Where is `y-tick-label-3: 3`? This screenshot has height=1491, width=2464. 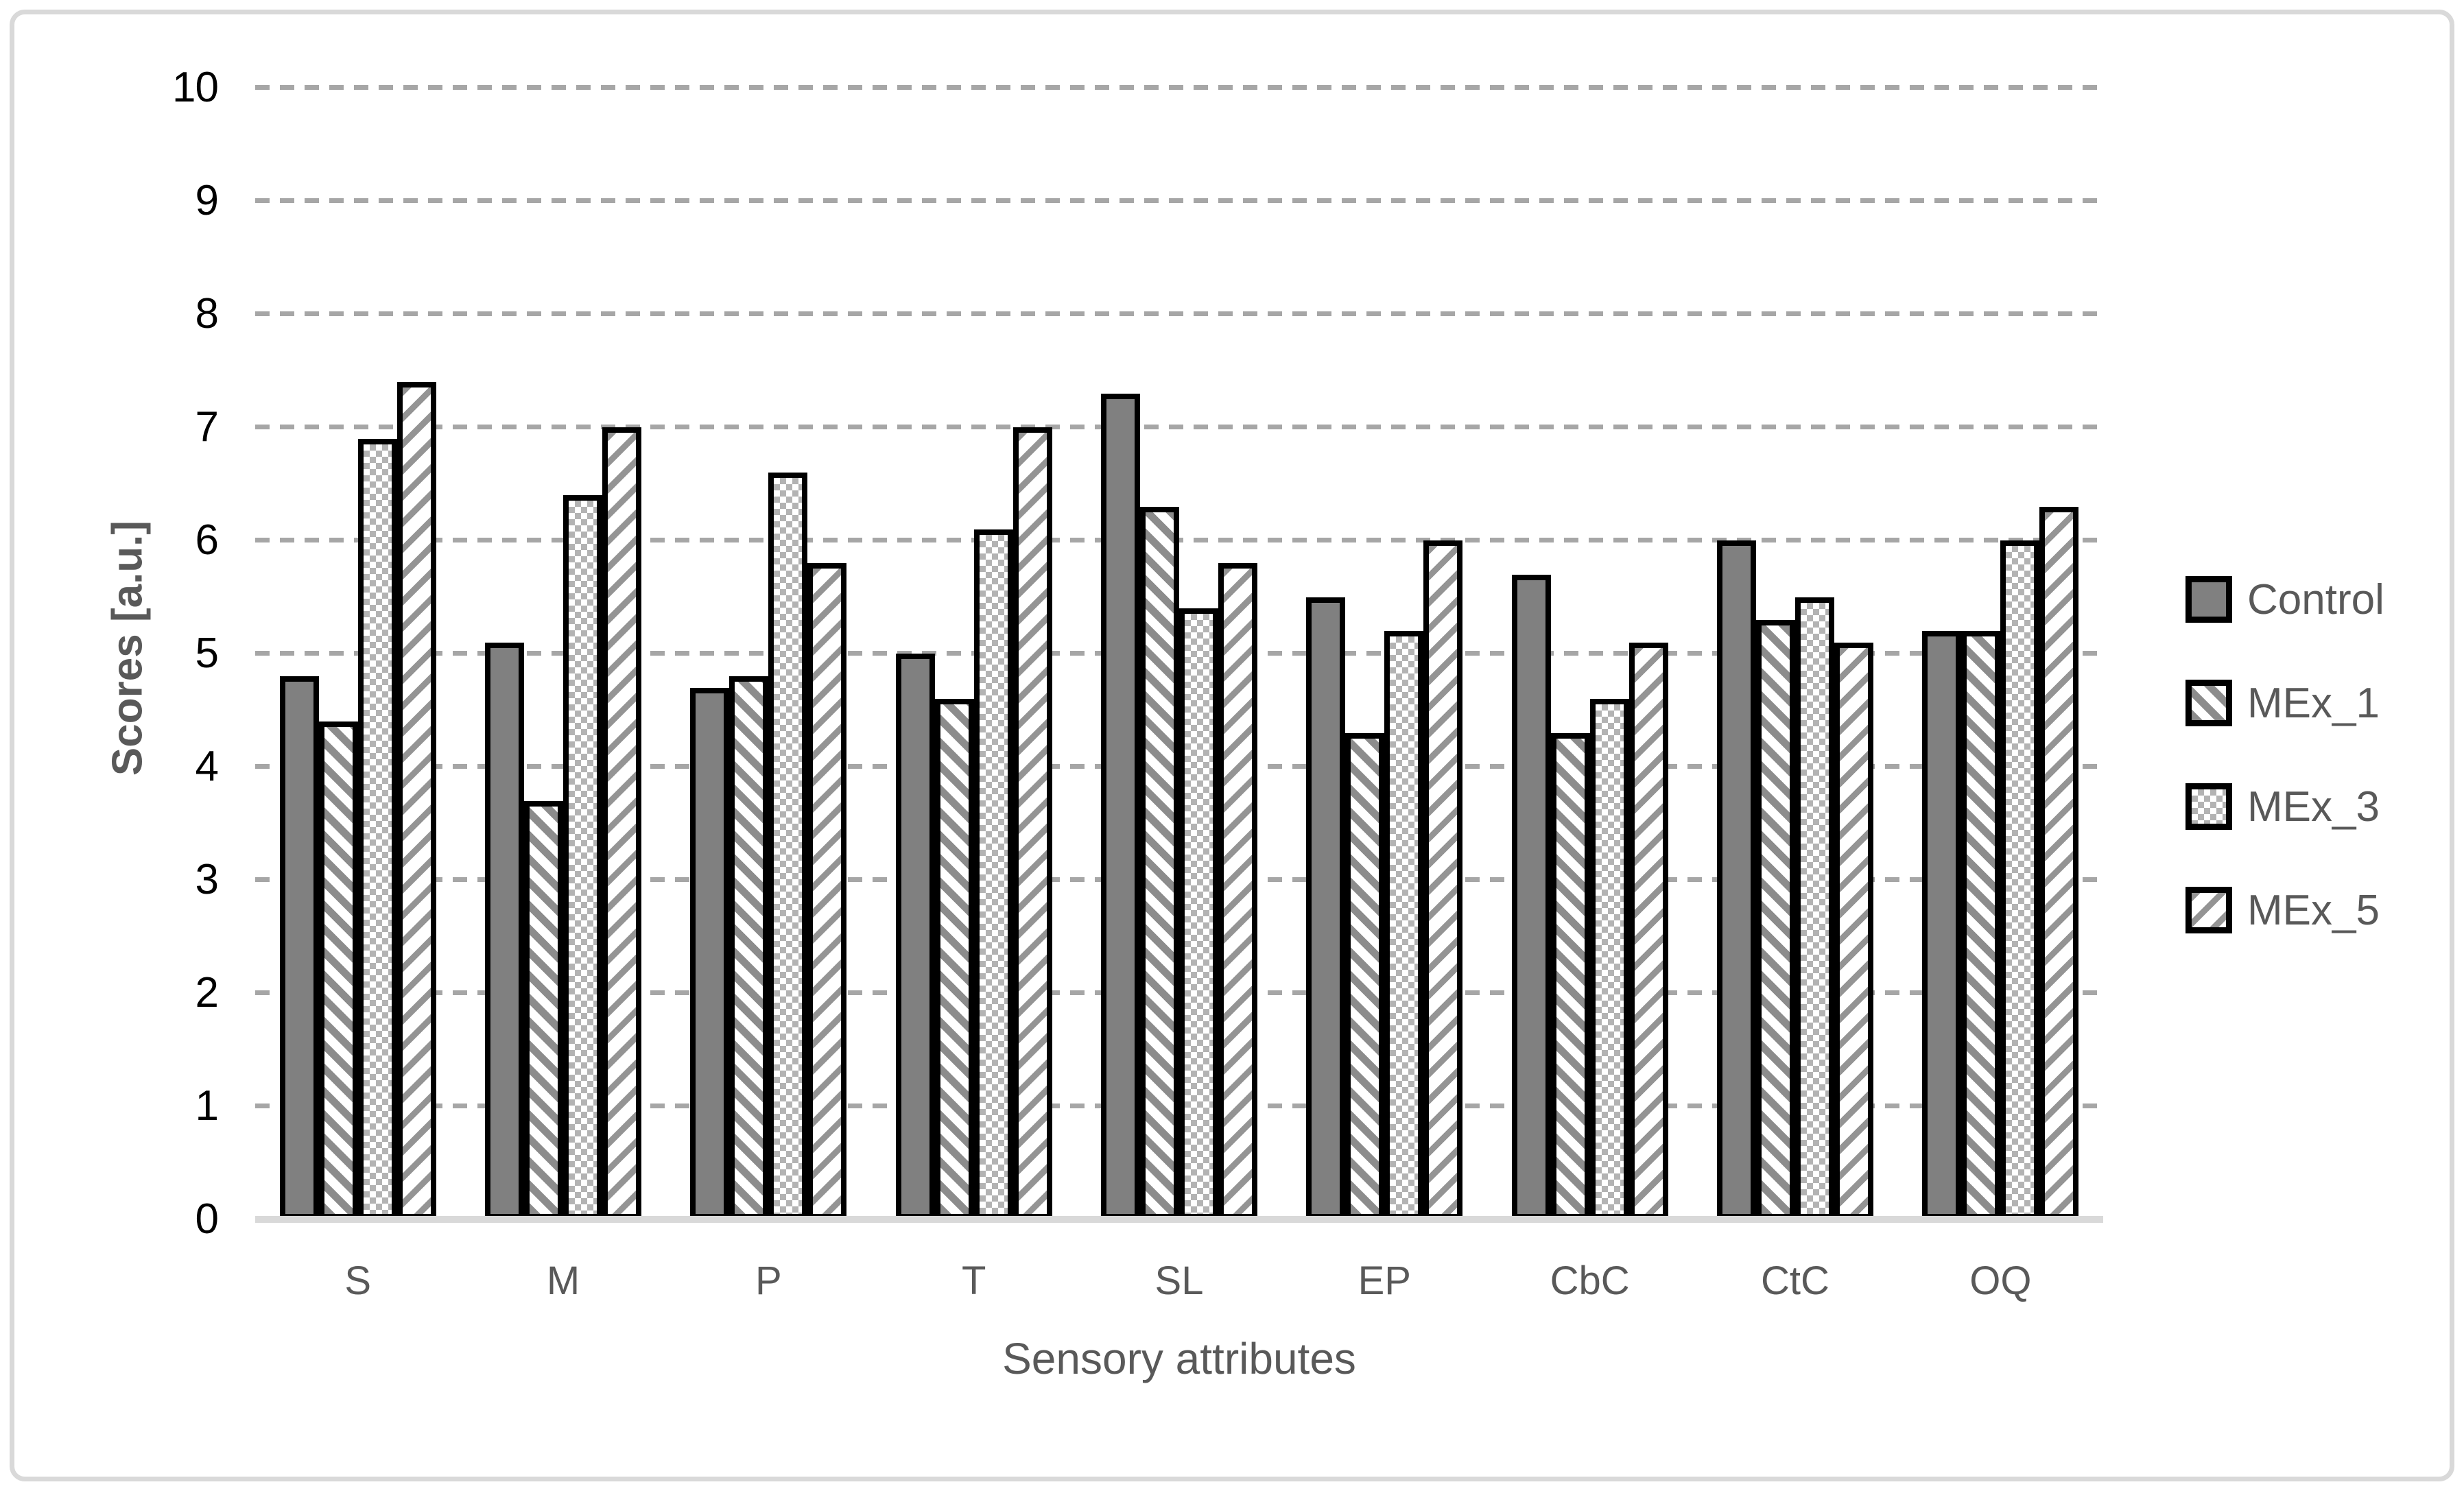
y-tick-label-3: 3 is located at coordinates (207, 879).